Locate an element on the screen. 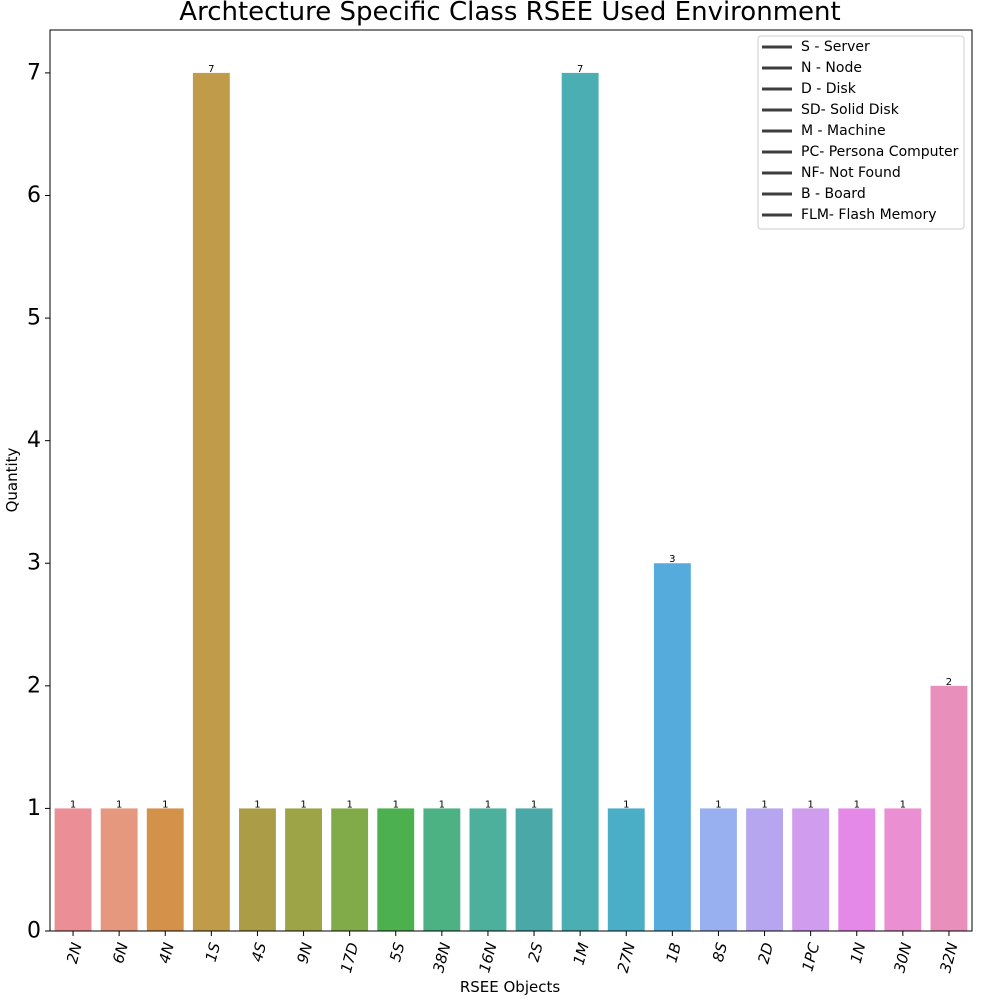  bar-4S is located at coordinates (257, 869).